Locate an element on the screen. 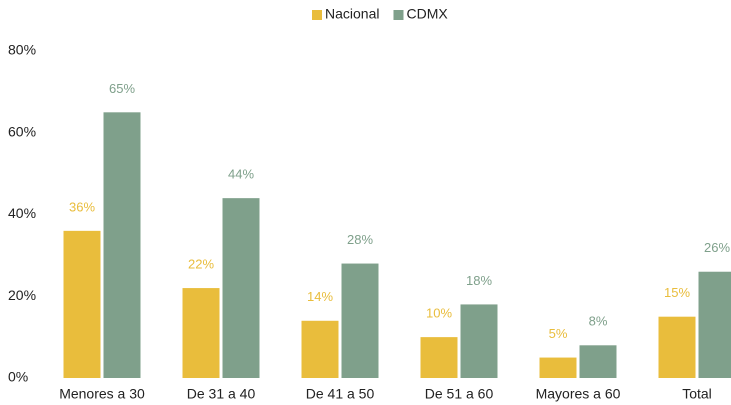 This screenshot has width=731, height=405. value-label: 28% is located at coordinates (360, 239).